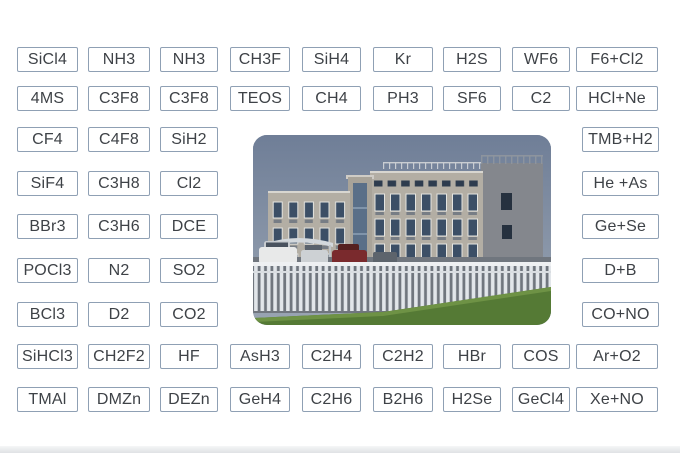  I want to click on gas-label-sih2: SiH2, so click(189, 139).